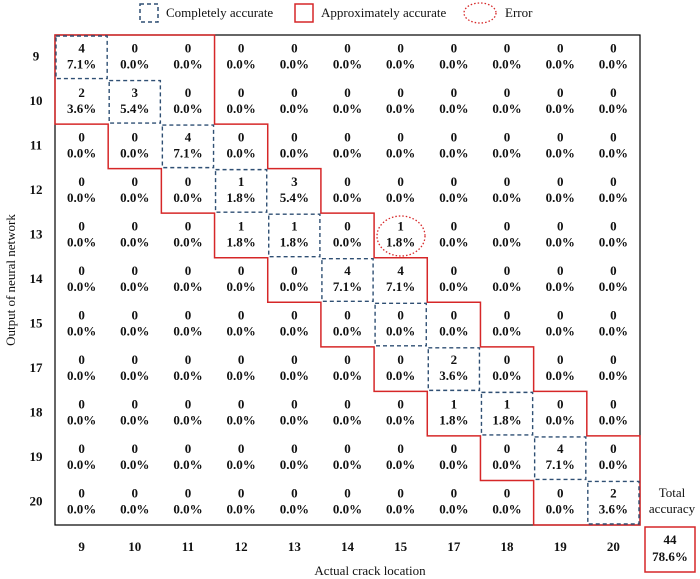 This screenshot has height=579, width=700. What do you see at coordinates (508, 546) in the screenshot?
I see `col-label: 18` at bounding box center [508, 546].